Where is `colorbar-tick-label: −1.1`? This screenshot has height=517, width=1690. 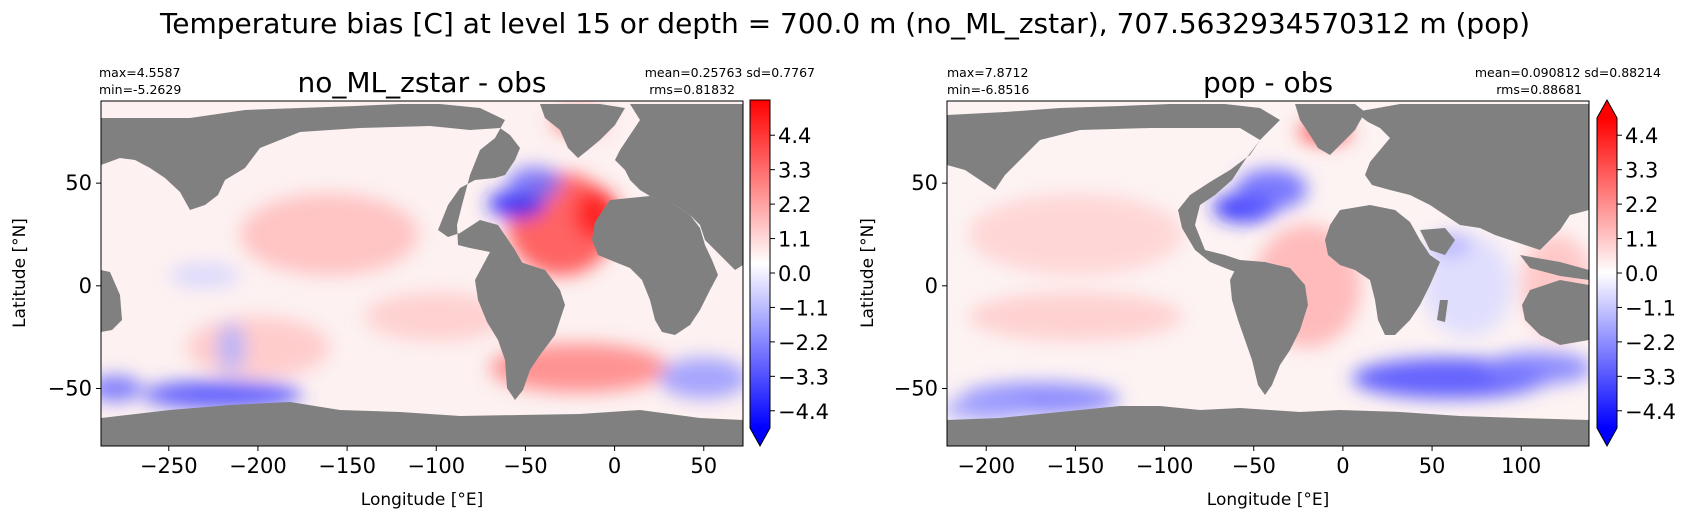 colorbar-tick-label: −1.1 is located at coordinates (1650, 308).